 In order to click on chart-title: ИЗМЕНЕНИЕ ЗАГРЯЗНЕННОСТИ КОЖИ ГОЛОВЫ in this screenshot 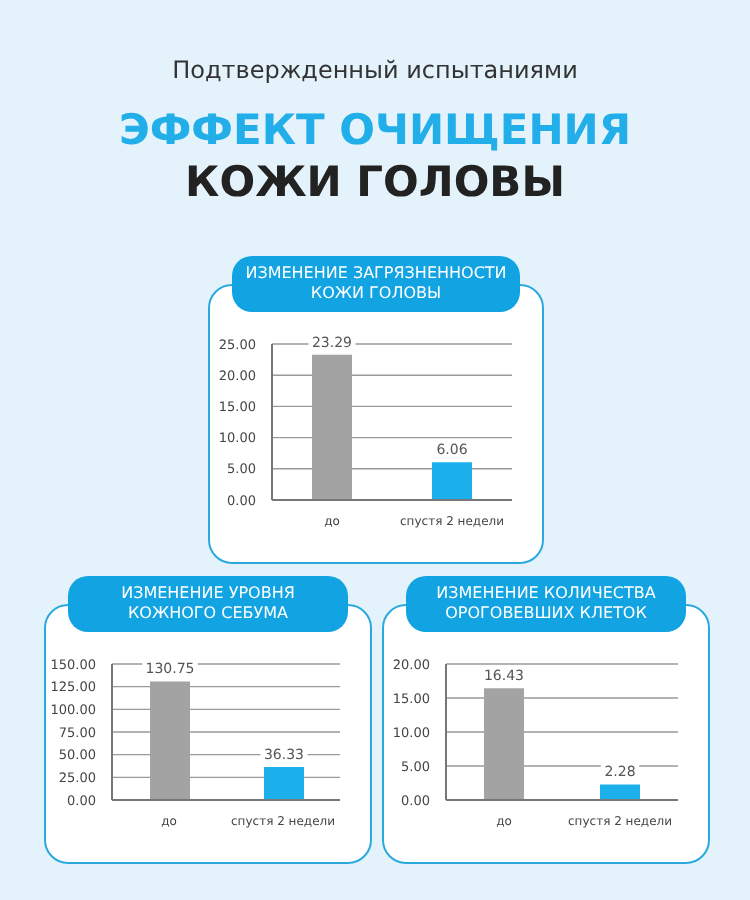, I will do `click(376, 284)`.